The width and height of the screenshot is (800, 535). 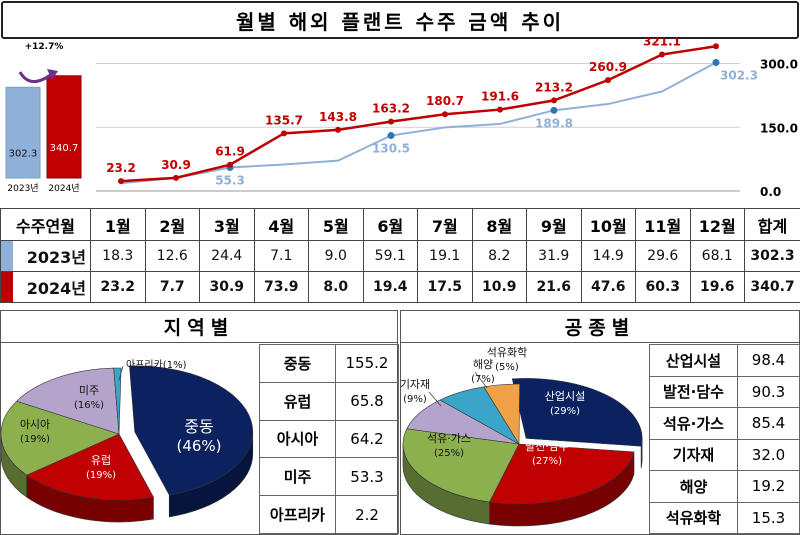 I want to click on data-label: 143.8, so click(x=338, y=117).